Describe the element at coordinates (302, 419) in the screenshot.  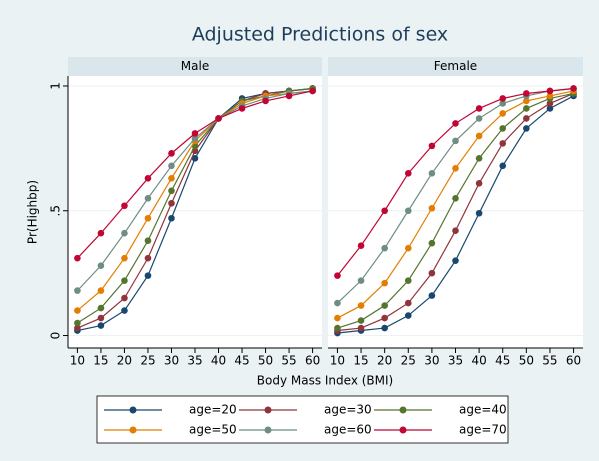
I see `legend` at that location.